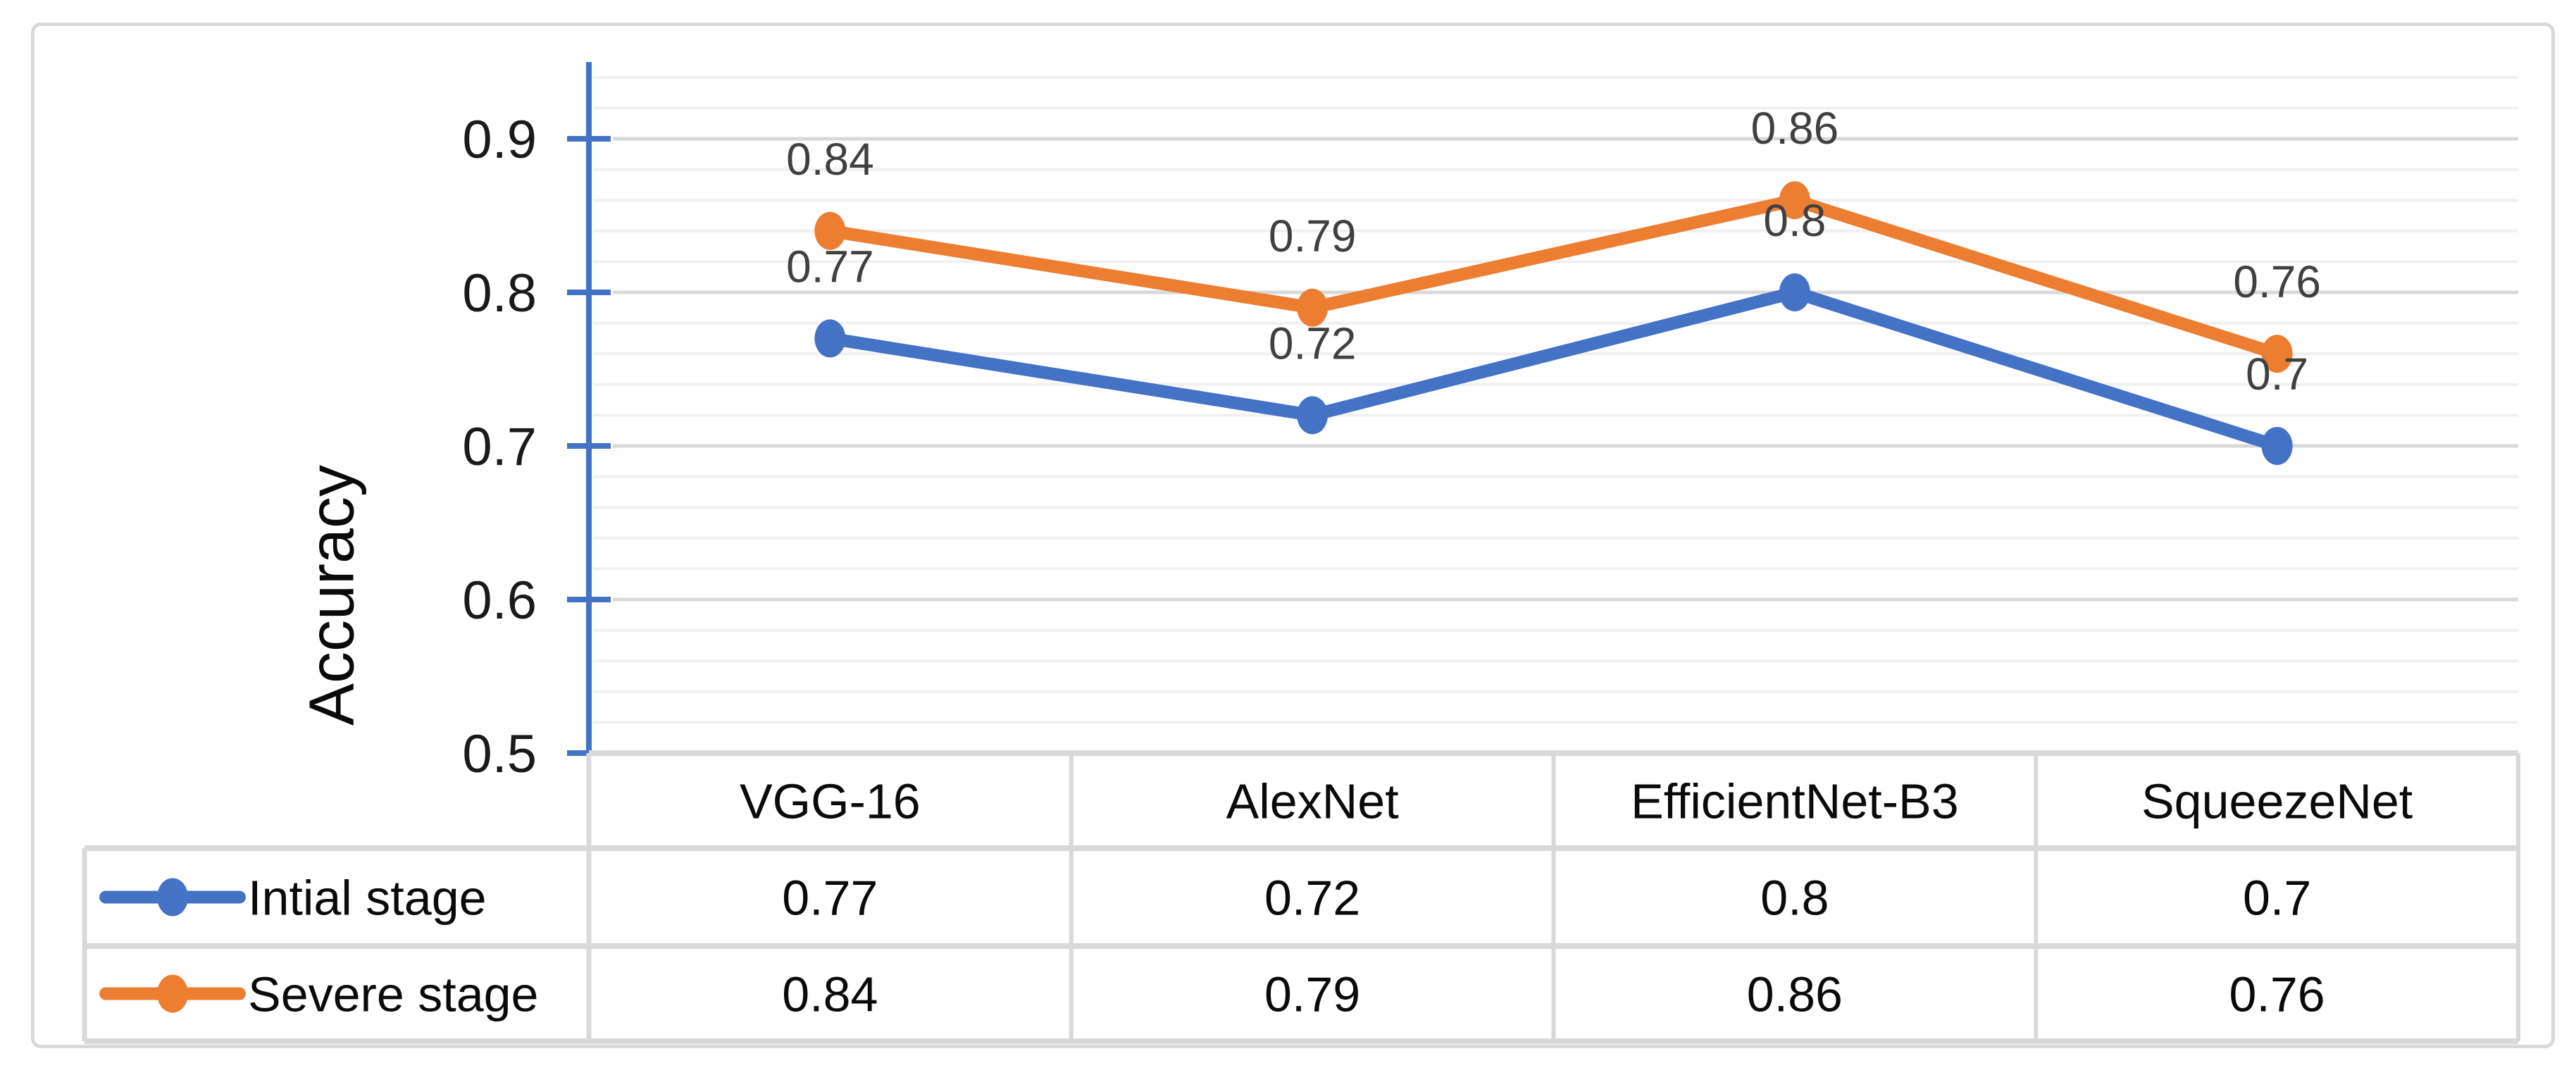 Image resolution: width=2576 pixels, height=1068 pixels. Describe the element at coordinates (1312, 898) in the screenshot. I see `table-value-cell: 0.72` at that location.